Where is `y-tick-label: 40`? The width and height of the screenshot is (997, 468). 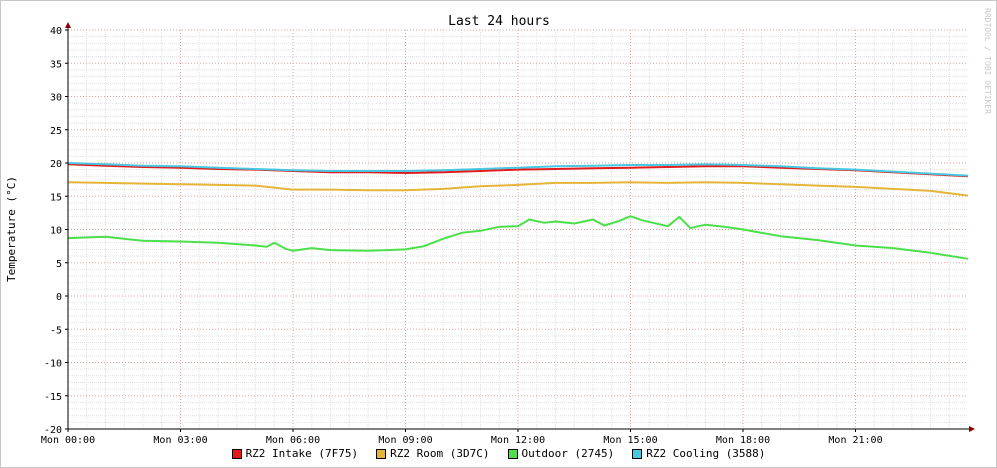
y-tick-label: 40 is located at coordinates (56, 31).